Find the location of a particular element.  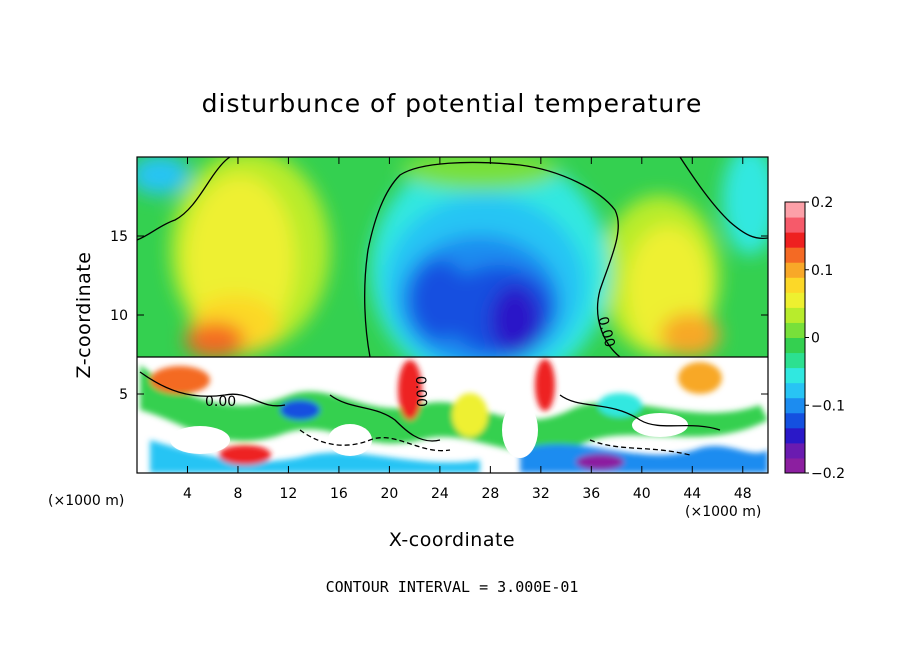

contour-zero-center is located at coordinates (492, 259).